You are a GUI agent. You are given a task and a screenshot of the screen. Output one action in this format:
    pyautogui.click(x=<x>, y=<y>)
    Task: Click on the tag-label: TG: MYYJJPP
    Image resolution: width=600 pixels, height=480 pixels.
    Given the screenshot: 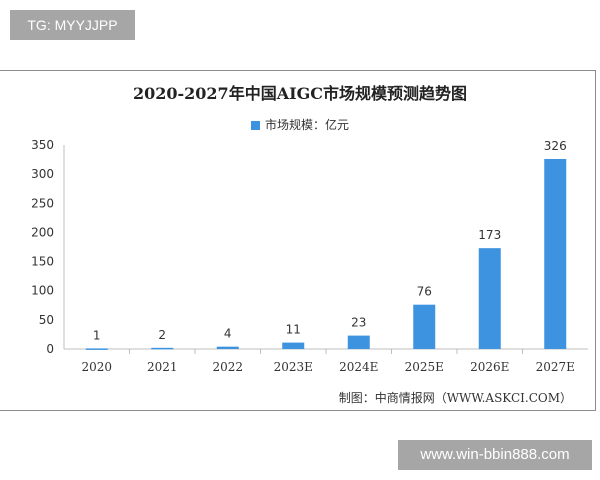 What is the action you would take?
    pyautogui.click(x=72, y=25)
    